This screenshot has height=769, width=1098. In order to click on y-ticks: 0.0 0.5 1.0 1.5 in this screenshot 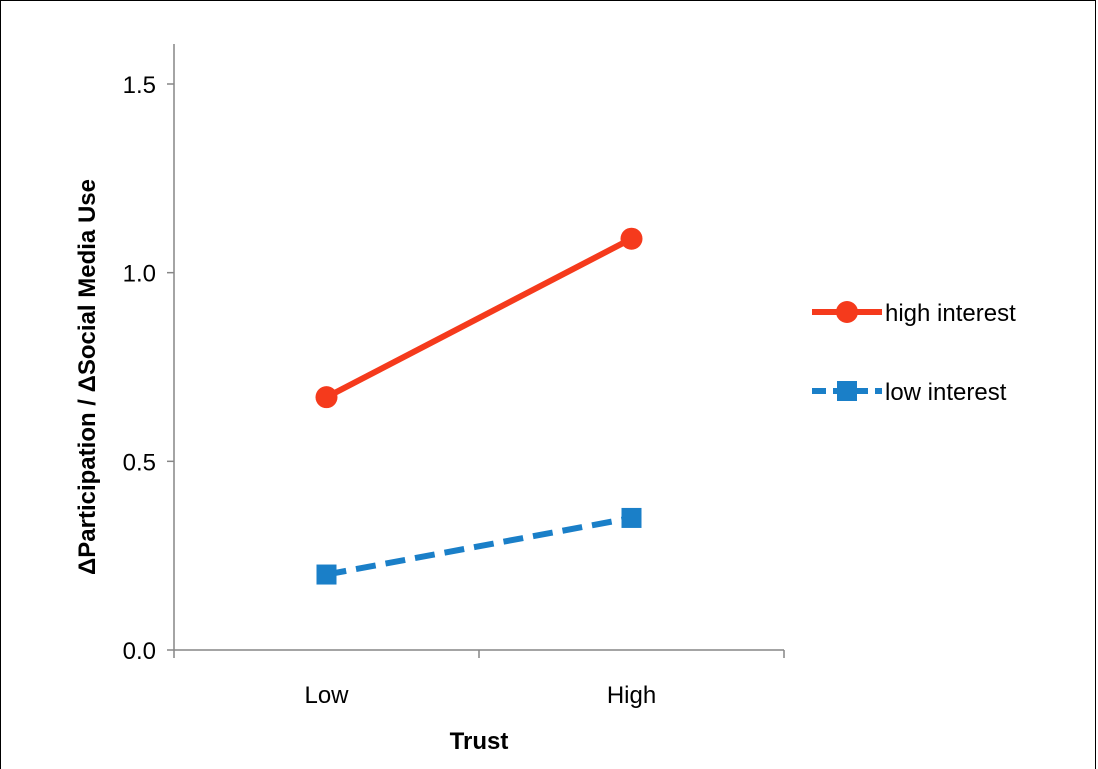, I will do `click(148, 368)`.